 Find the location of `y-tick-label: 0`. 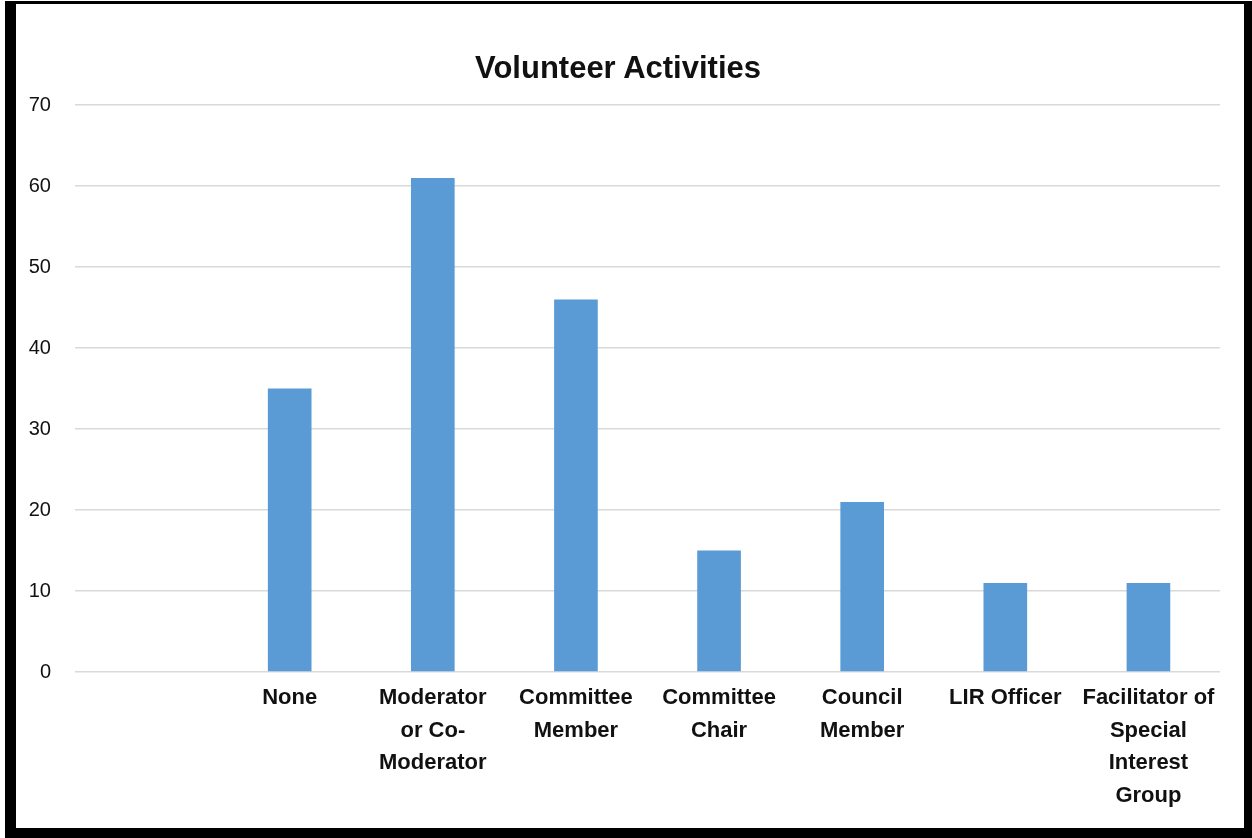

y-tick-label: 0 is located at coordinates (45, 670).